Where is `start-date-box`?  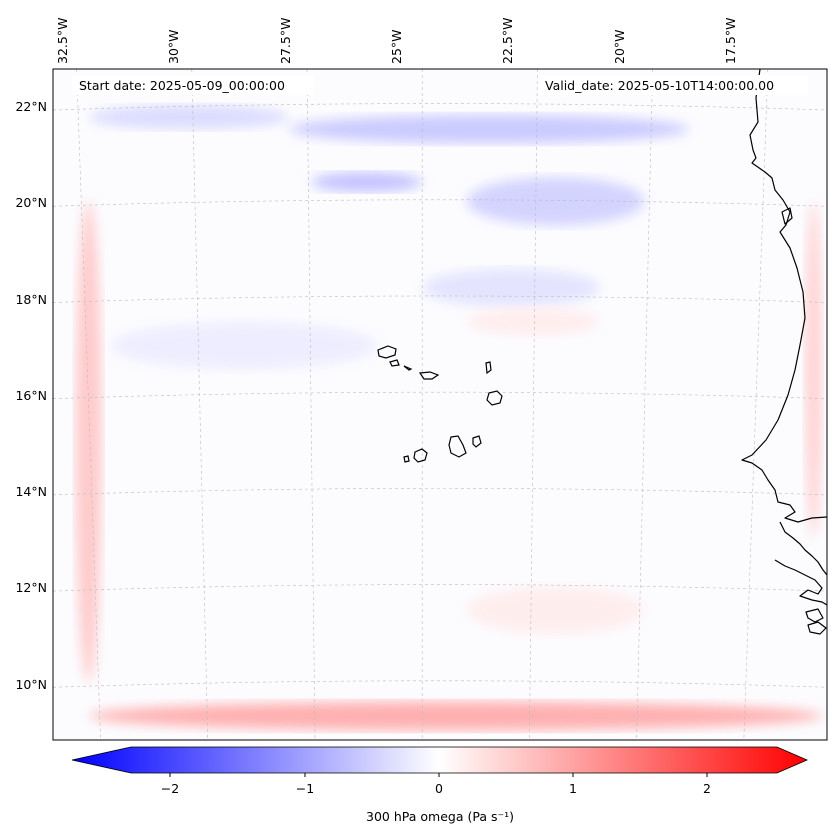 start-date-box is located at coordinates (193, 85).